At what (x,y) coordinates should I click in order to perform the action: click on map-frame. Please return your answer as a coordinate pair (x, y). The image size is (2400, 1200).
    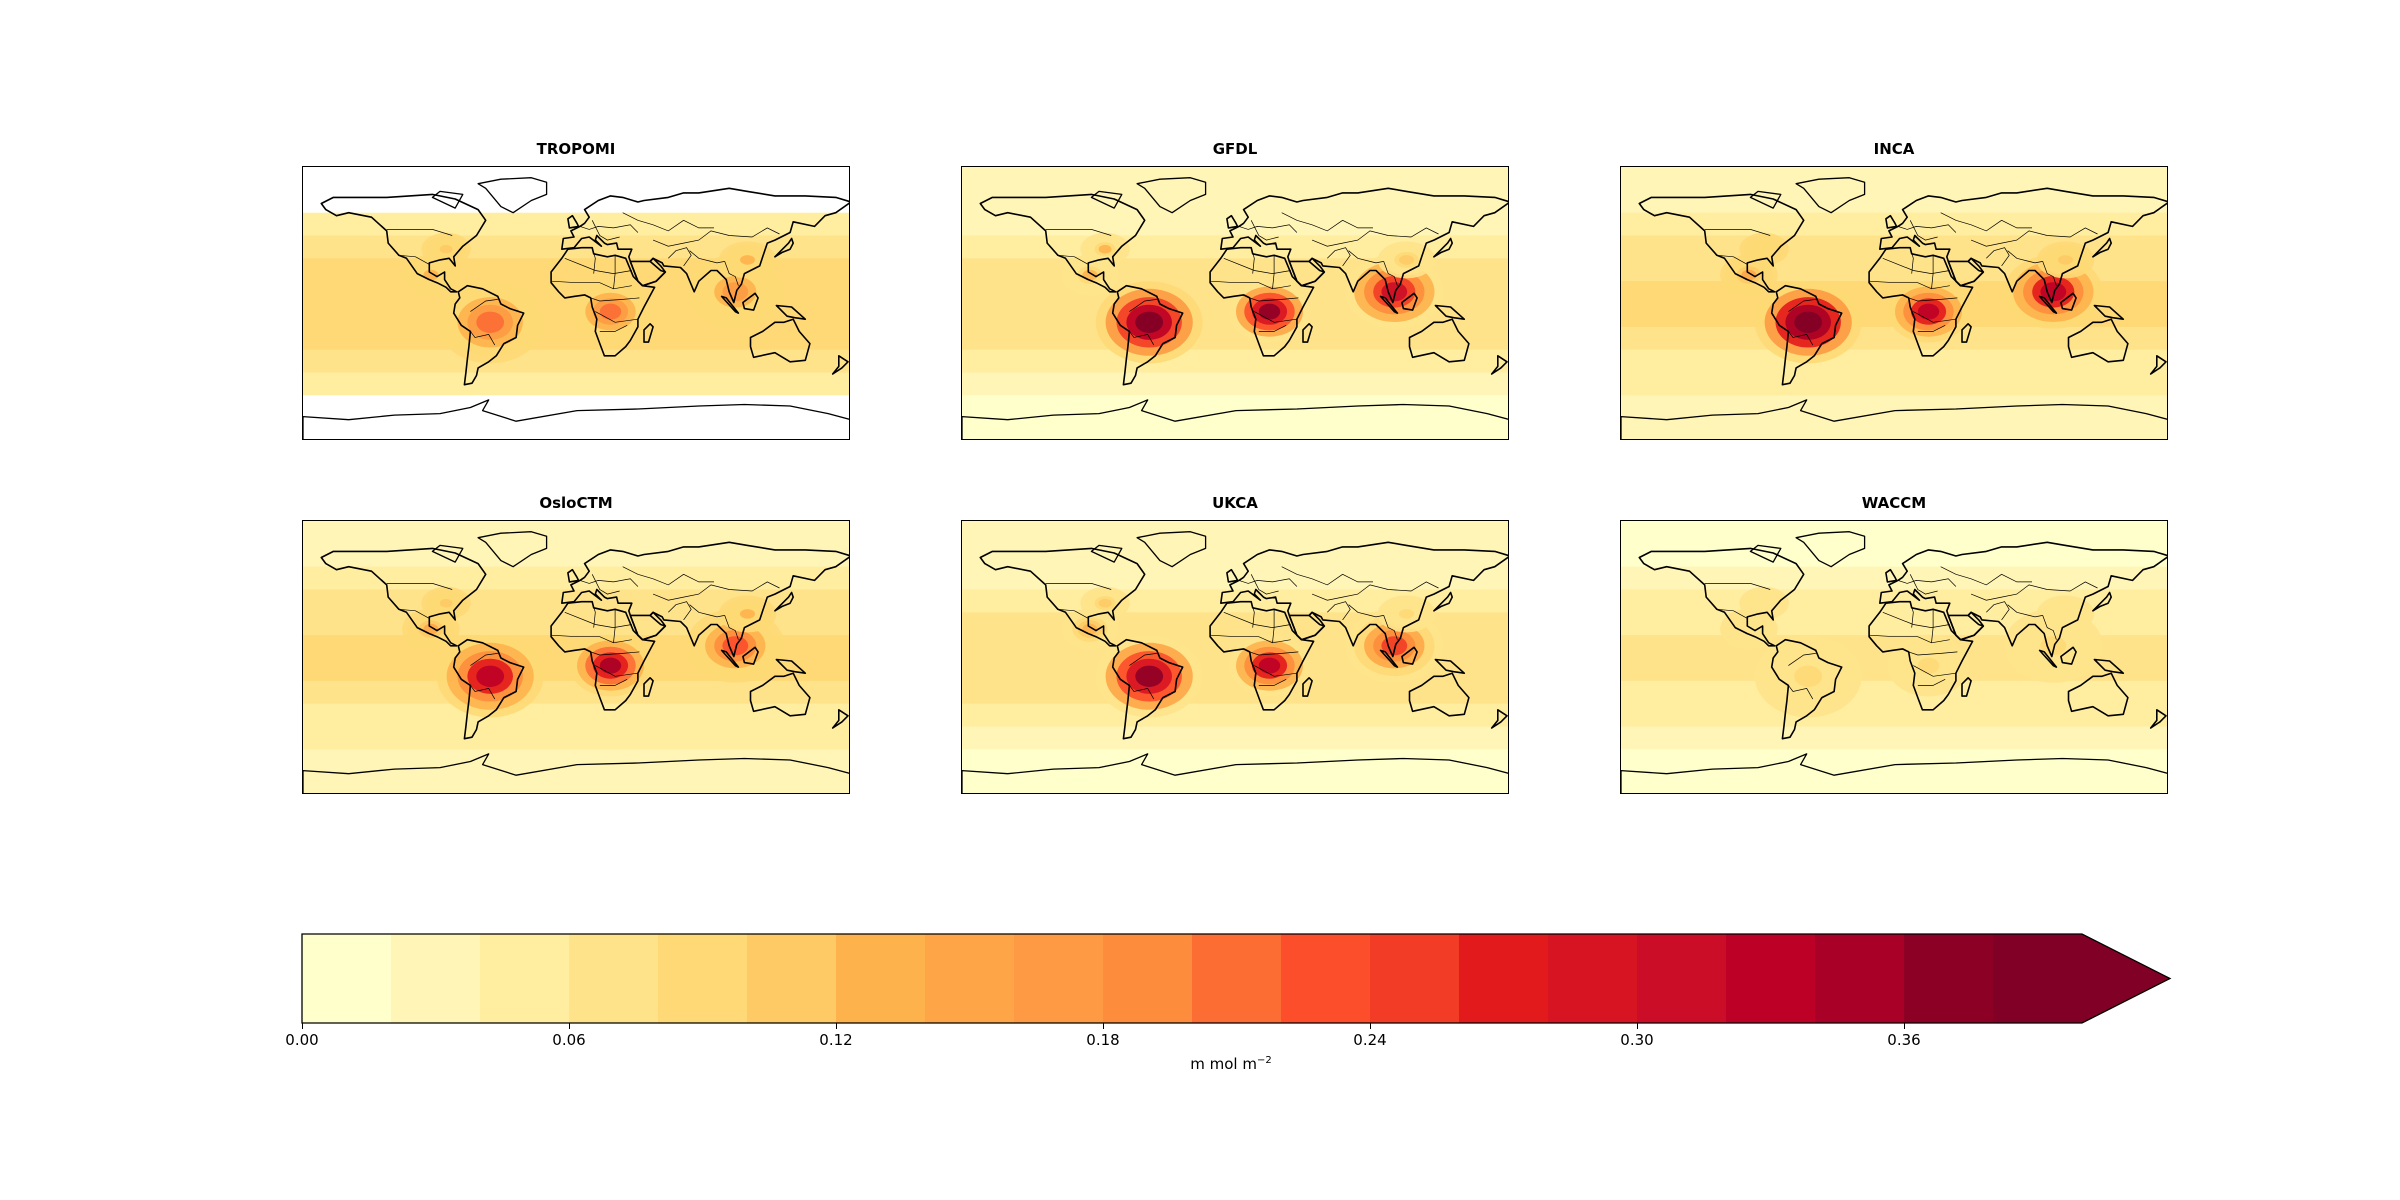
    Looking at the image, I should click on (576, 303).